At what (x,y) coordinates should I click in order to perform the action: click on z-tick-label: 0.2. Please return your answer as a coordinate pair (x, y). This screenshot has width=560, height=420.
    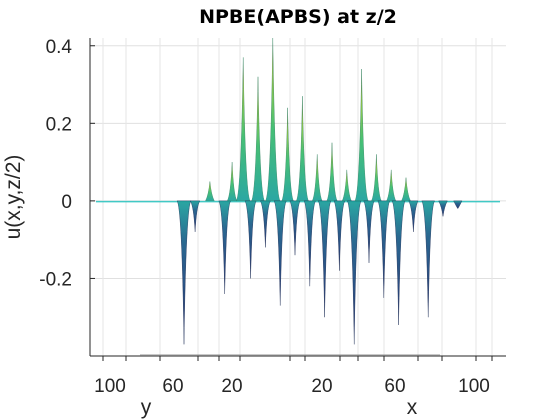
    Looking at the image, I should click on (59, 124).